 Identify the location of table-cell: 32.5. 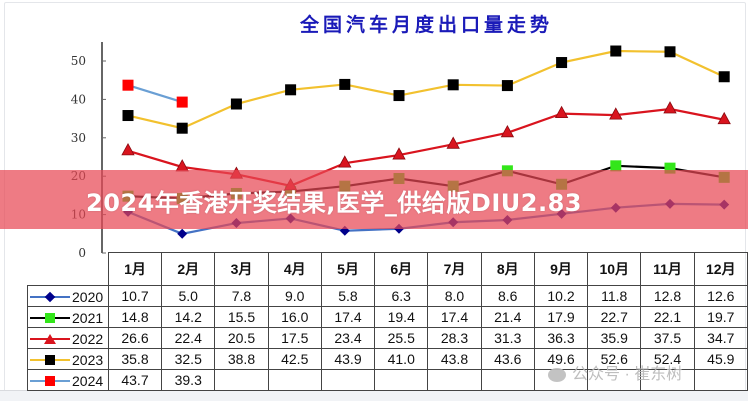
(188, 359).